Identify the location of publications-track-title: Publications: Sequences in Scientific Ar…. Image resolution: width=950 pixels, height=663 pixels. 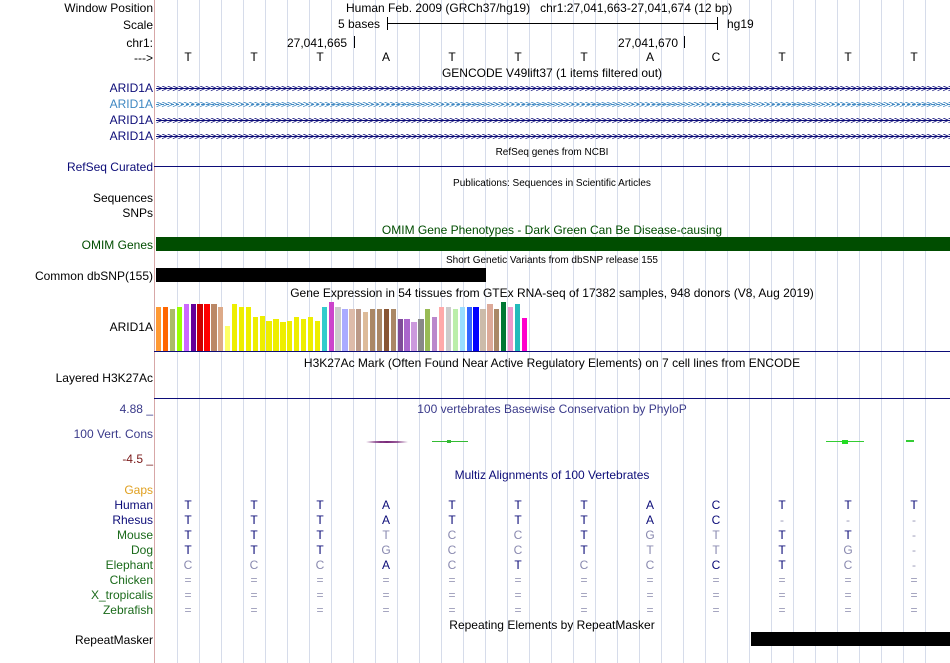
(552, 183).